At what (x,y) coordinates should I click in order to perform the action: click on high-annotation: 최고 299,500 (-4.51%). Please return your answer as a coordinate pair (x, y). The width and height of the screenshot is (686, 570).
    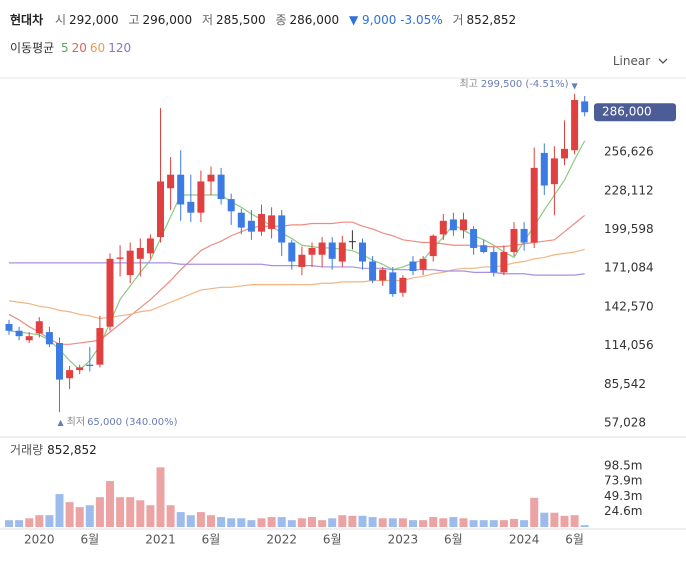
    Looking at the image, I should click on (513, 84).